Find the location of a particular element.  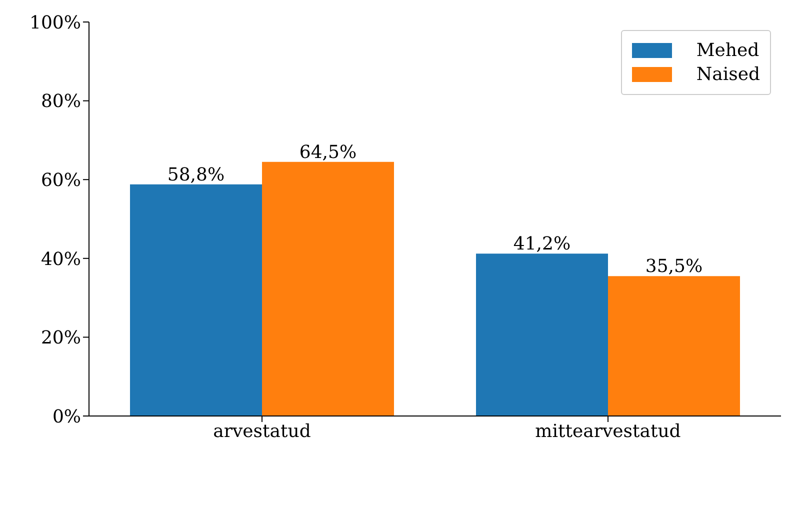

y-tick-label: 60% is located at coordinates (60, 180).